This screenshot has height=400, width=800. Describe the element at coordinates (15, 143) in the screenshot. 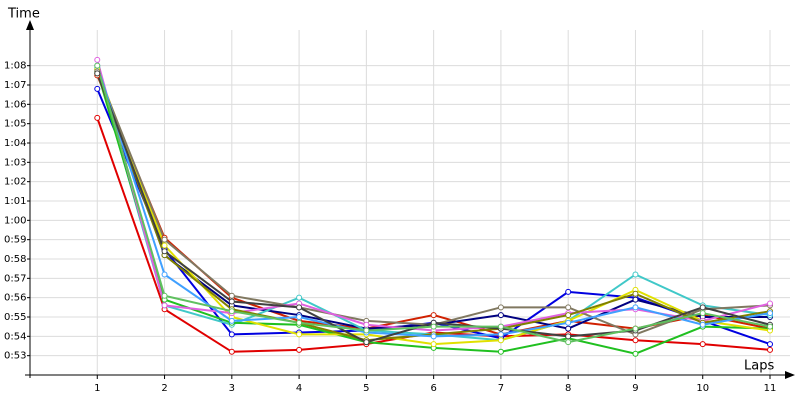

I see `y-tick-label: 1:04` at that location.